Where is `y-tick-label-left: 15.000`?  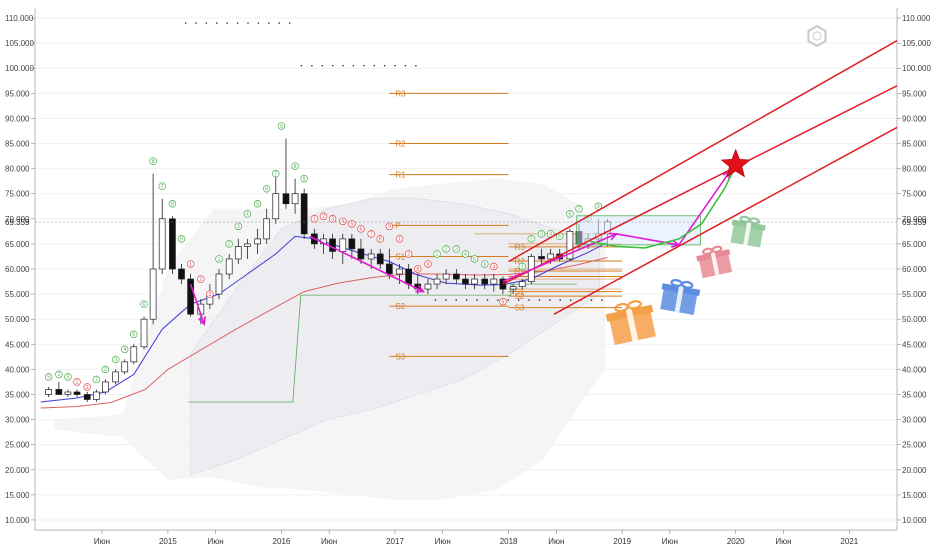 y-tick-label-left: 15.000 is located at coordinates (17, 495).